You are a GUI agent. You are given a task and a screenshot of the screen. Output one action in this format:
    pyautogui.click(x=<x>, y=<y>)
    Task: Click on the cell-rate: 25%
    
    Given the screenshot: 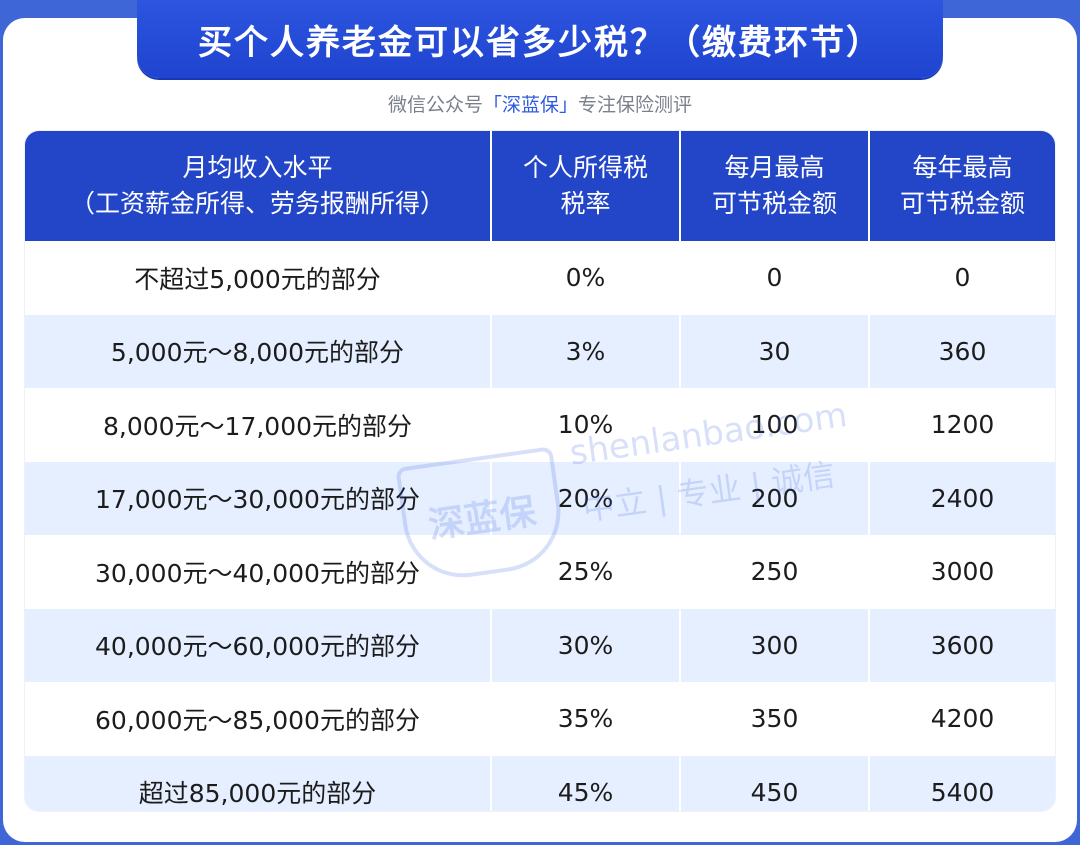 What is the action you would take?
    pyautogui.click(x=586, y=572)
    